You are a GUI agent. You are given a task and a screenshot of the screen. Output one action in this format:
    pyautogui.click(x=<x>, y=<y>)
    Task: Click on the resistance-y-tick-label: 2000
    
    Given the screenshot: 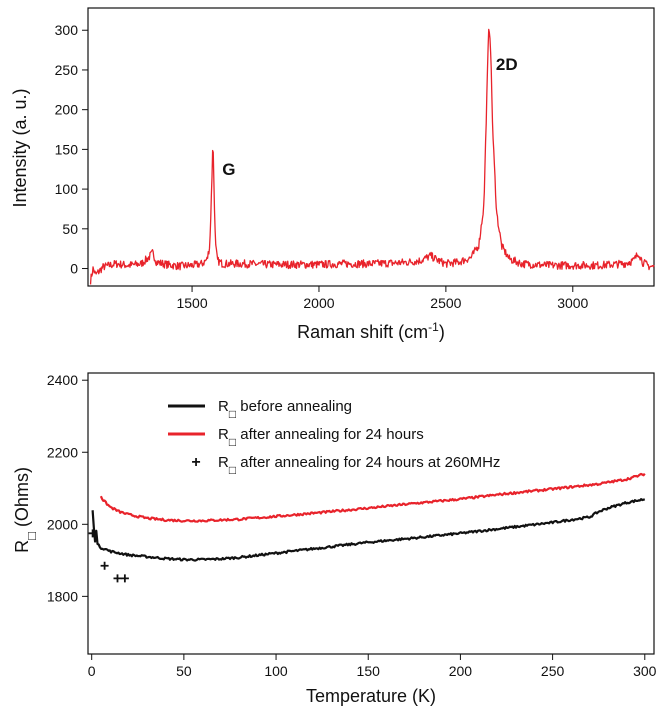 What is the action you would take?
    pyautogui.click(x=62, y=524)
    